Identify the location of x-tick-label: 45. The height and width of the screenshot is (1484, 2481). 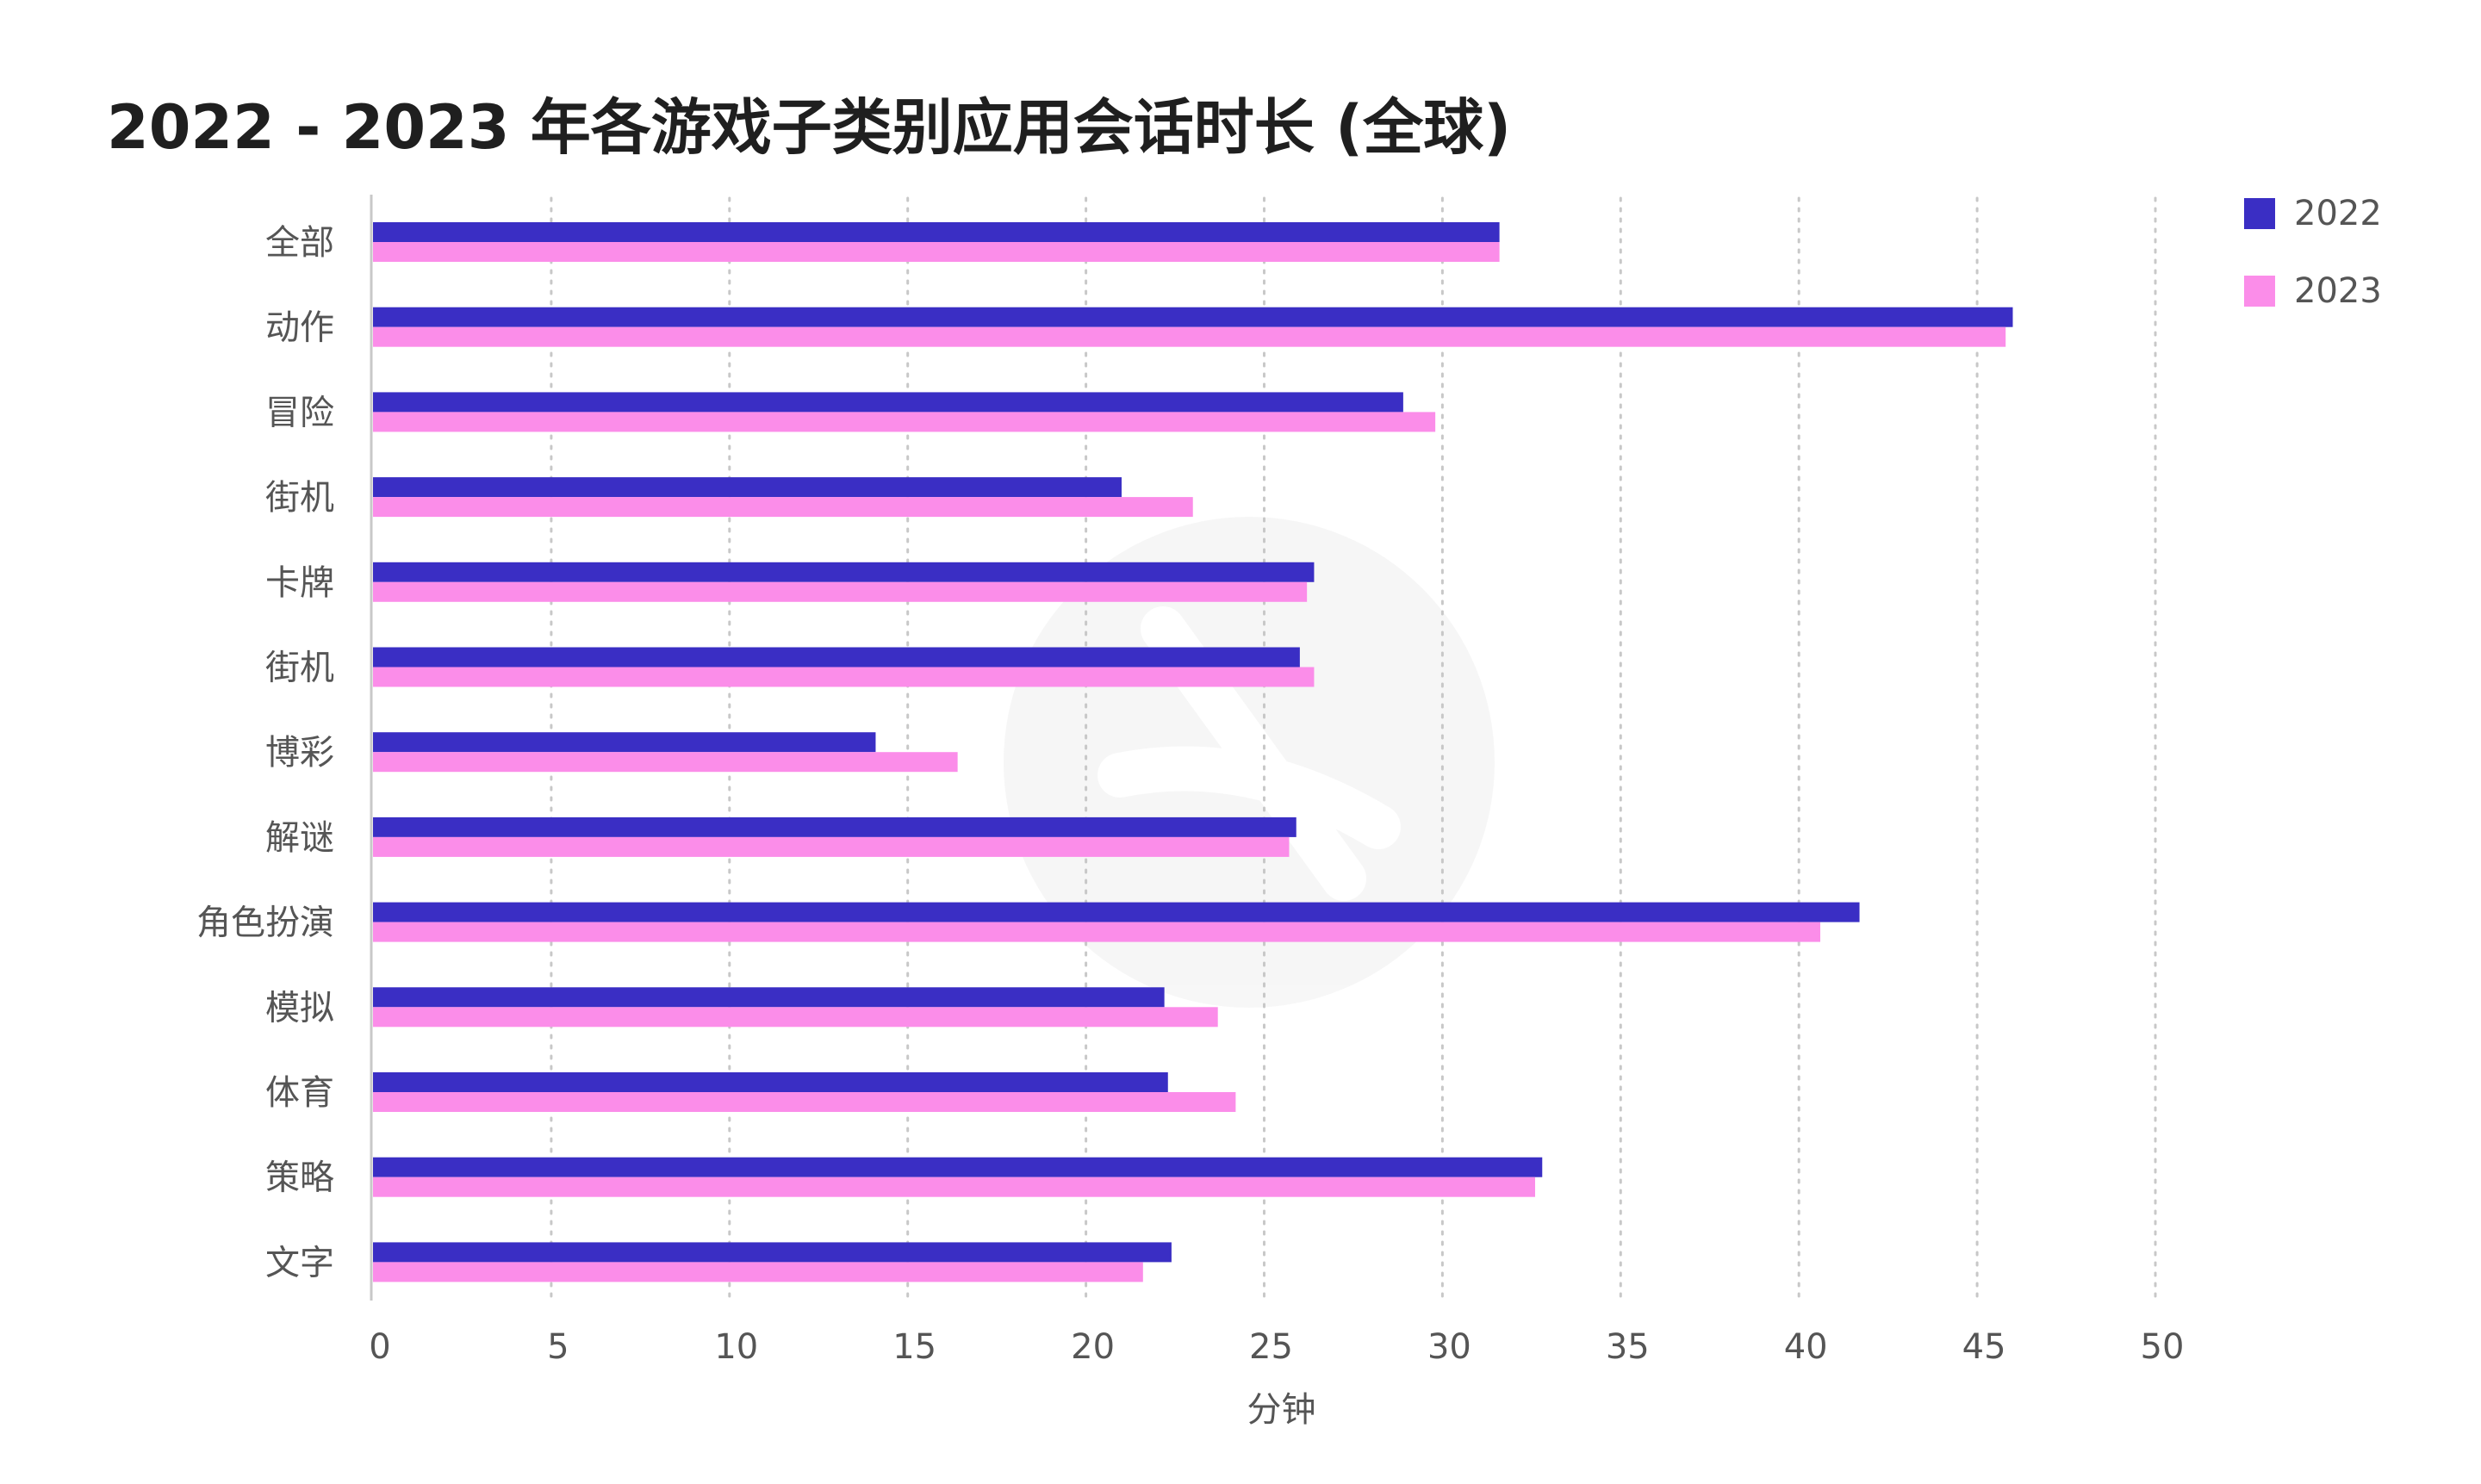
(1984, 1347).